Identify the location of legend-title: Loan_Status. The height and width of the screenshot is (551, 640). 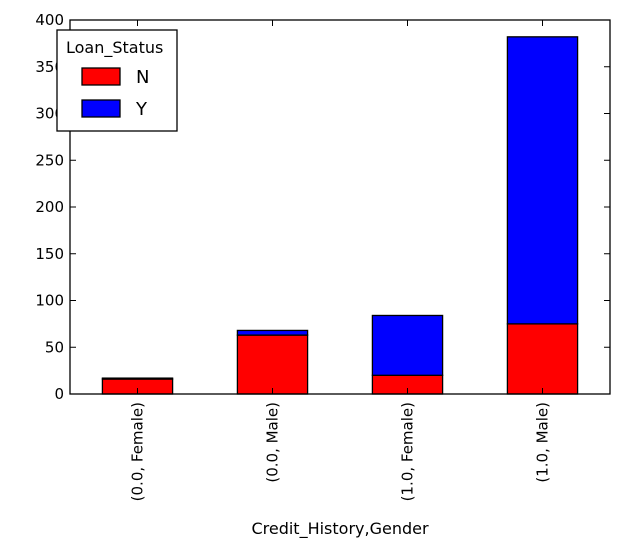
(114, 48).